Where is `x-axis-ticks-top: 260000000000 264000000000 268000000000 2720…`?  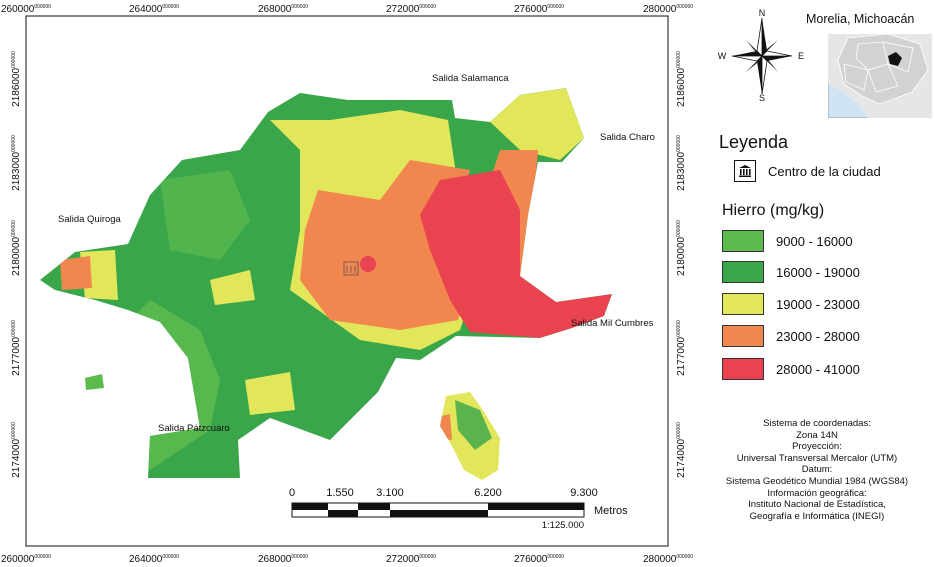 x-axis-ticks-top: 260000000000 264000000000 268000000000 2720… is located at coordinates (347, 9).